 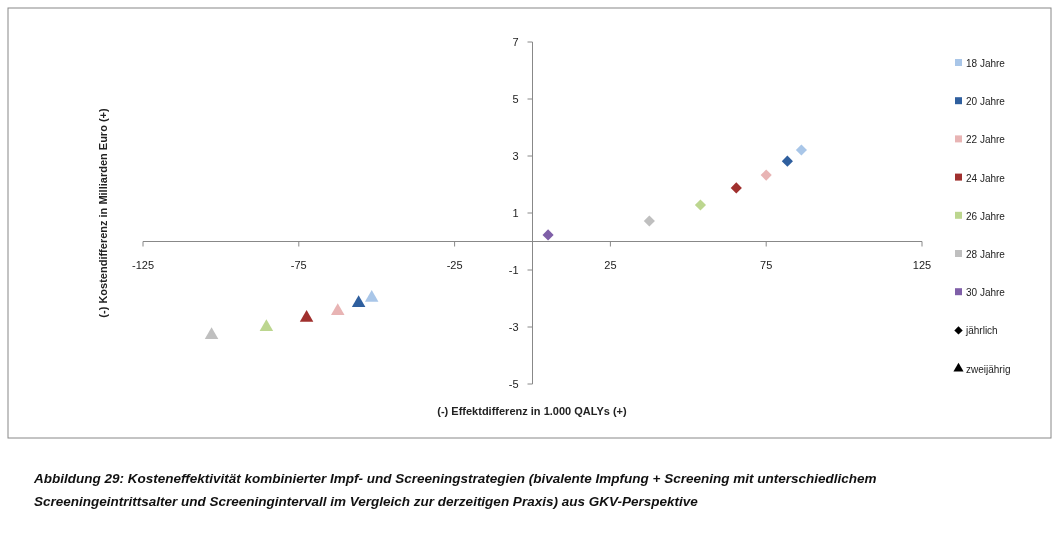 I want to click on y-tick-label: -3, so click(x=513, y=327).